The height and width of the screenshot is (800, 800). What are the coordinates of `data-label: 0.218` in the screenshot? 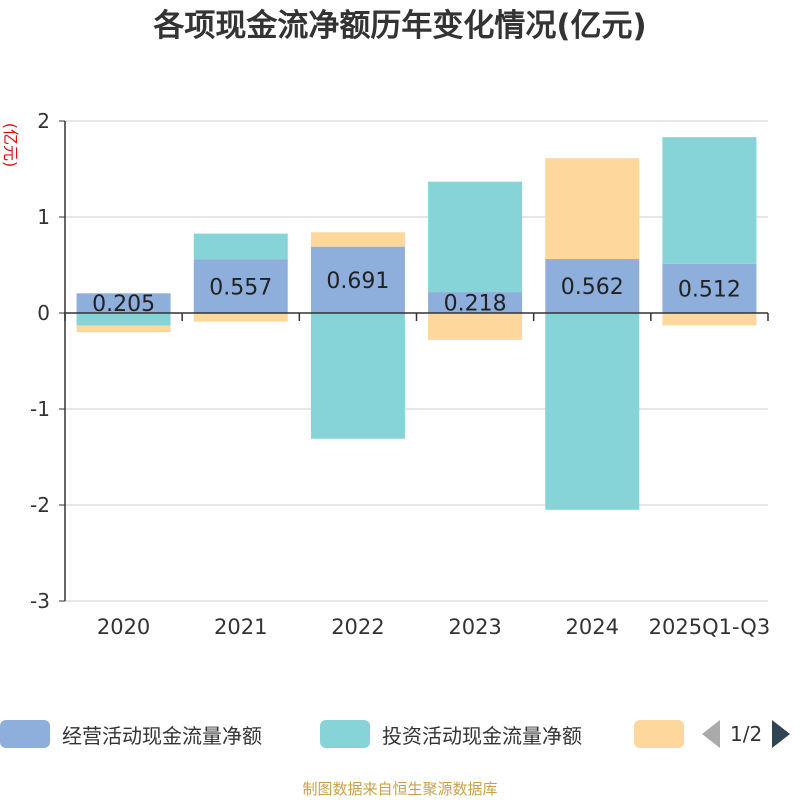 It's located at (475, 304).